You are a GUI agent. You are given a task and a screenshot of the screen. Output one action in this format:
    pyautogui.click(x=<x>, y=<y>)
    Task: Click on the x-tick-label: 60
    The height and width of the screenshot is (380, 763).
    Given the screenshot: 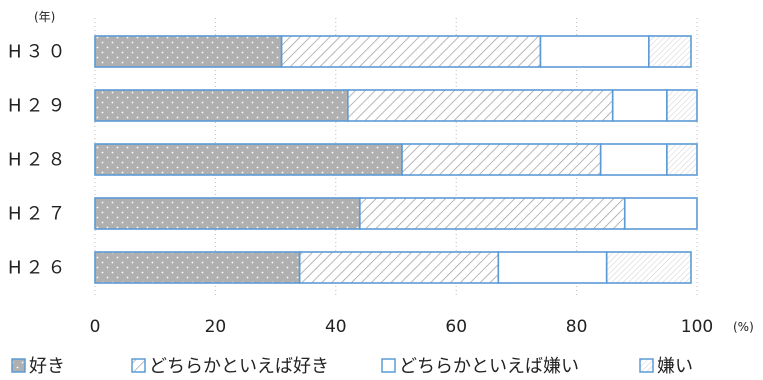 What is the action you would take?
    pyautogui.click(x=456, y=327)
    